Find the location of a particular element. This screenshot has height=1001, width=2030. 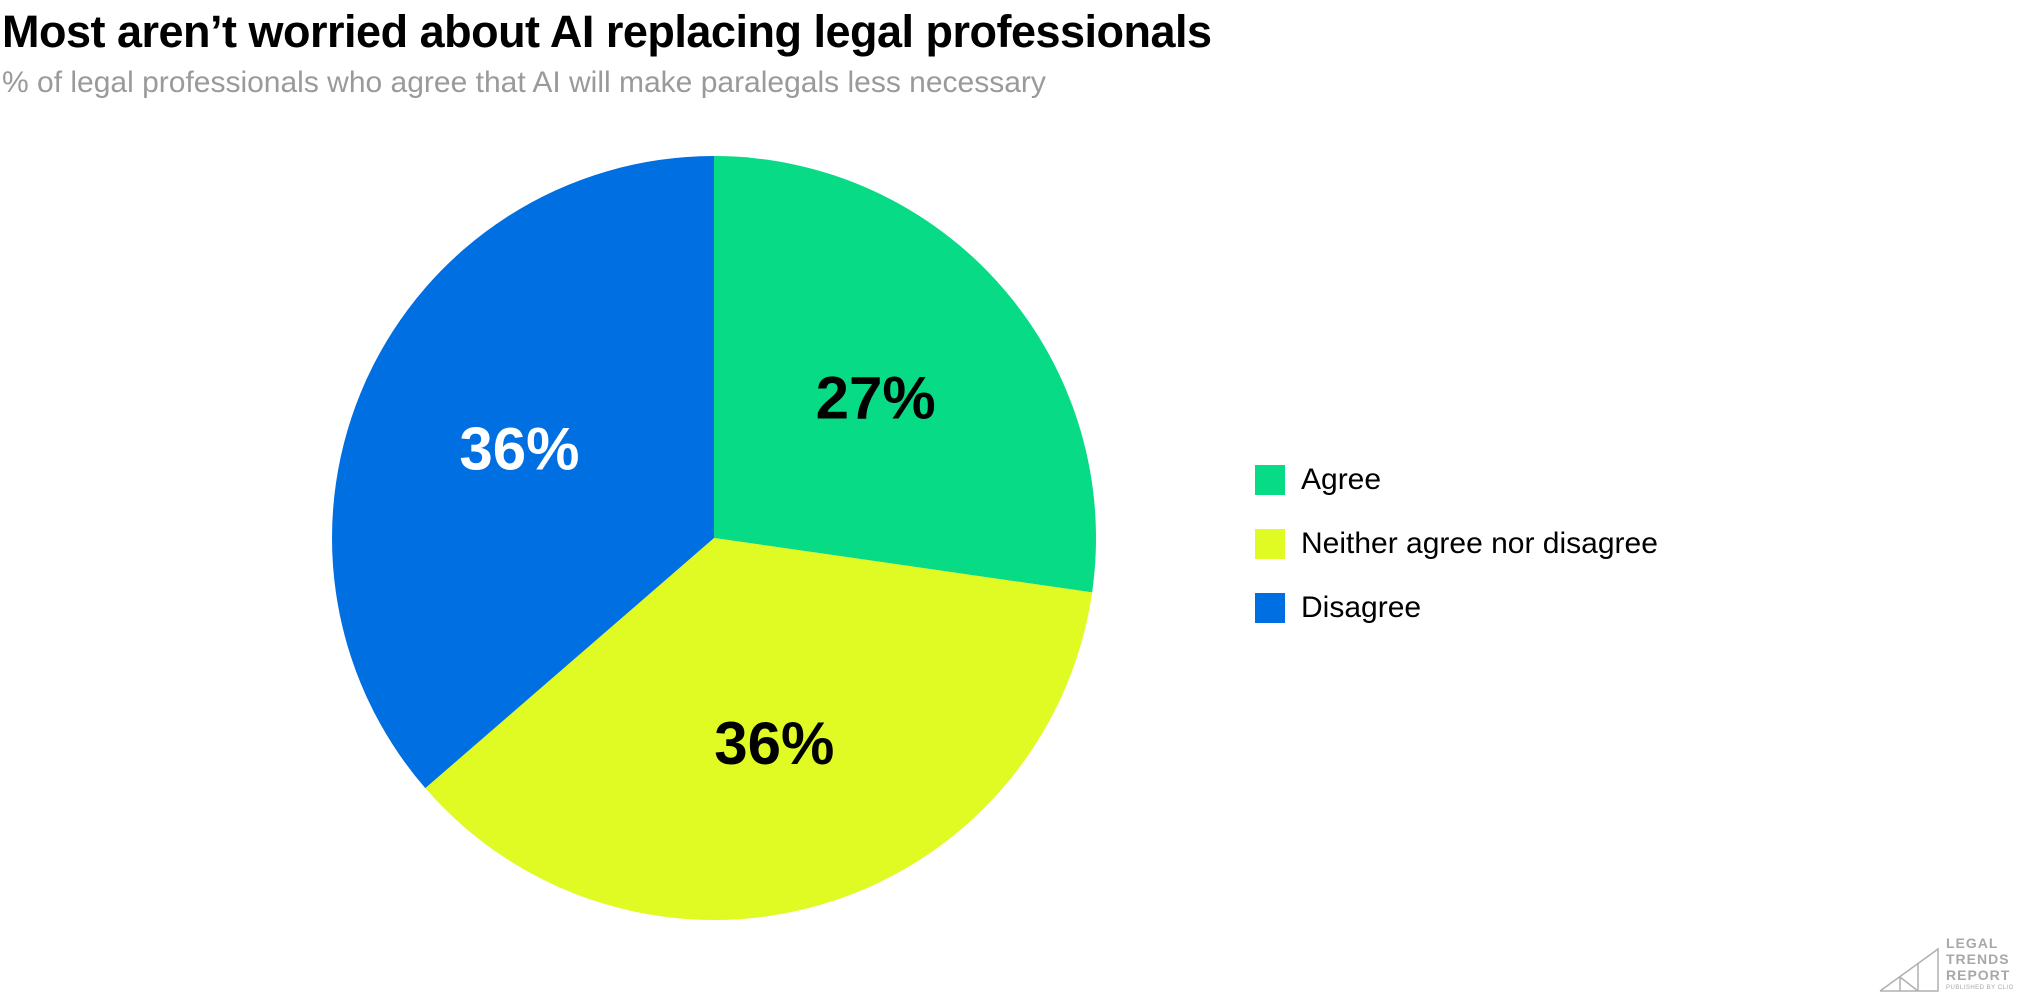

legend-label-disagree: Disagree is located at coordinates (1361, 607).